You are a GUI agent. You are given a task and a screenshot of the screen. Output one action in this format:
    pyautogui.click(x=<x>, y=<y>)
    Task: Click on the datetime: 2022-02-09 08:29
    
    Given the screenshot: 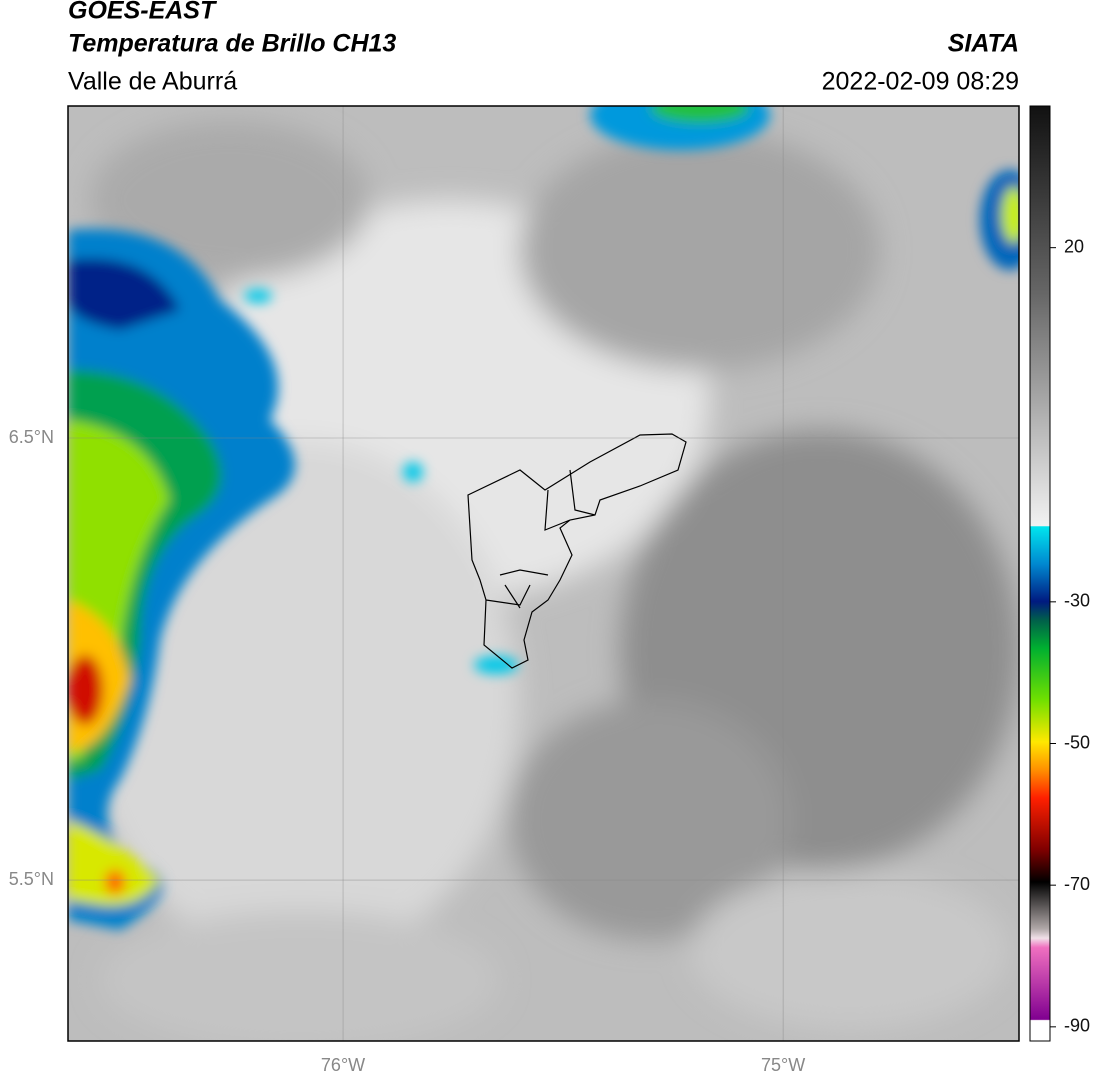 What is the action you would take?
    pyautogui.click(x=920, y=82)
    